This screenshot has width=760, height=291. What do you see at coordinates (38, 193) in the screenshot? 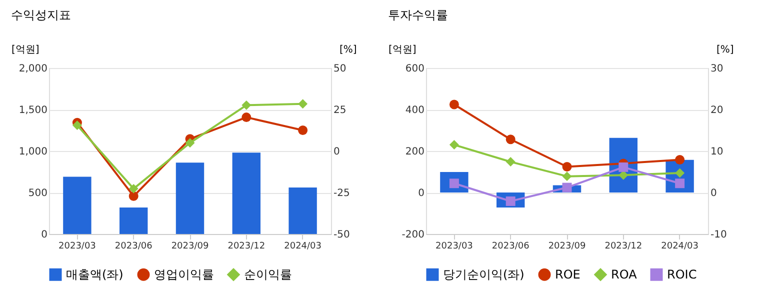
I see `y-tick-label: 500` at bounding box center [38, 193].